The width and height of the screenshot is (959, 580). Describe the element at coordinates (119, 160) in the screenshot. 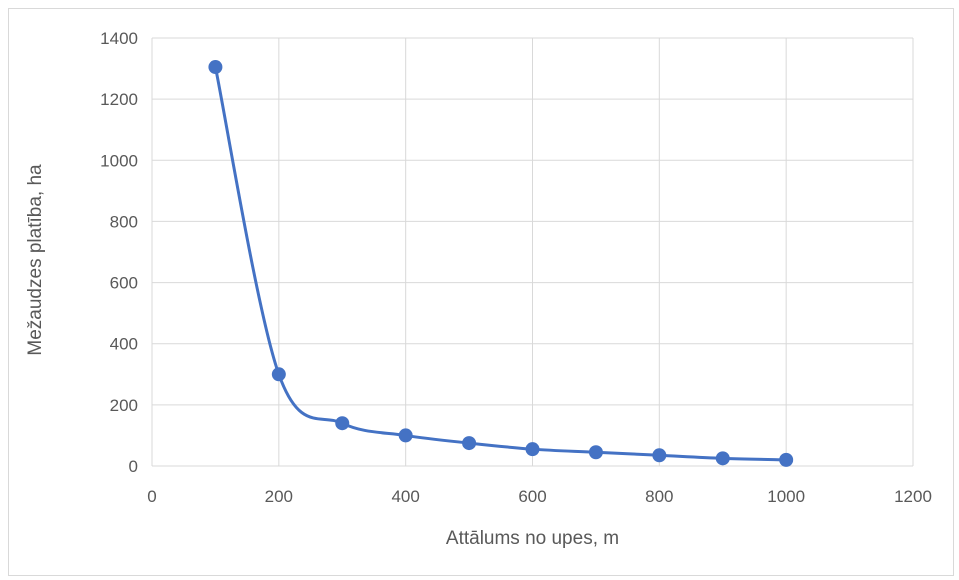

I see `y-tick-label: 1000` at that location.